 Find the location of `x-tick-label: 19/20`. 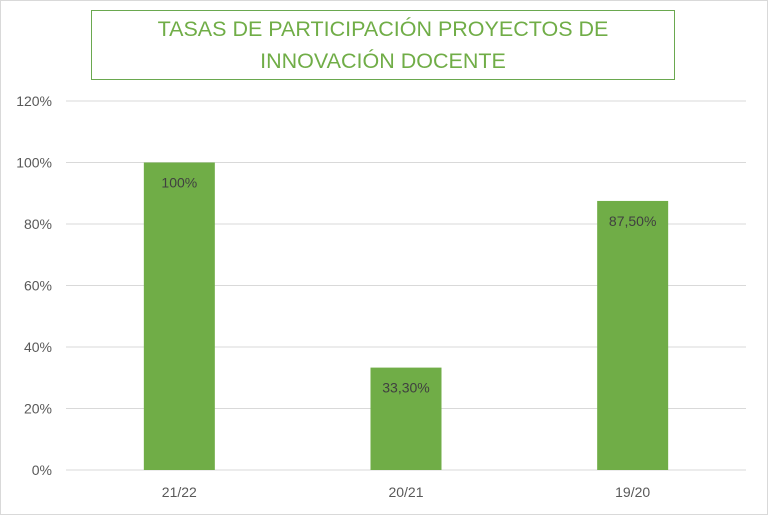

x-tick-label: 19/20 is located at coordinates (632, 492).